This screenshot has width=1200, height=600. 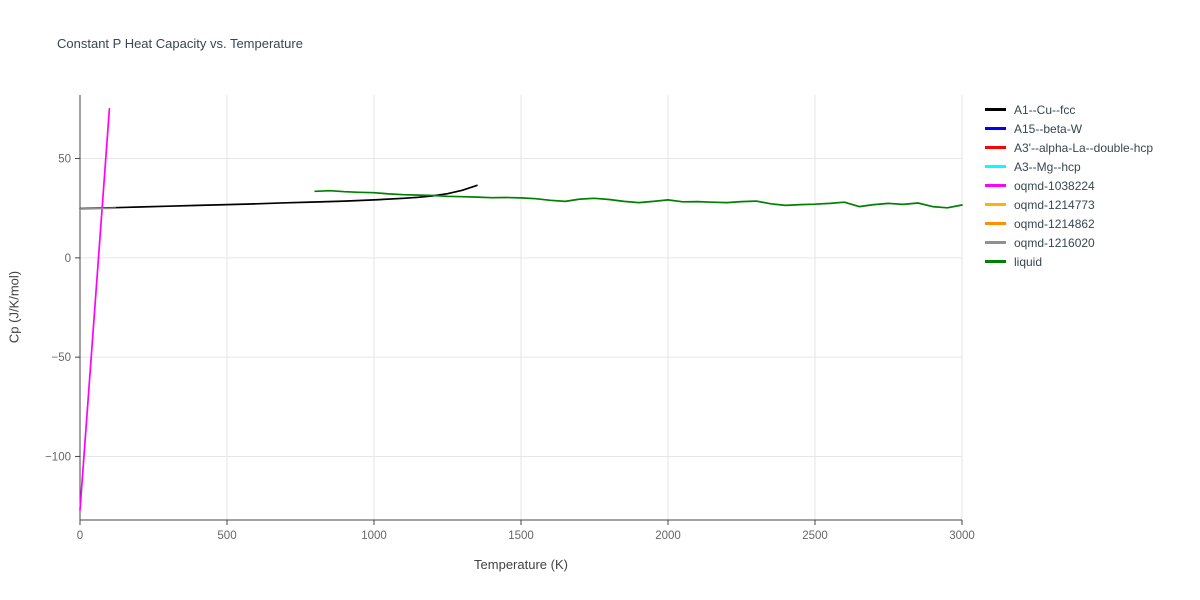 What do you see at coordinates (61, 358) in the screenshot?
I see `y-tick-label: −50` at bounding box center [61, 358].